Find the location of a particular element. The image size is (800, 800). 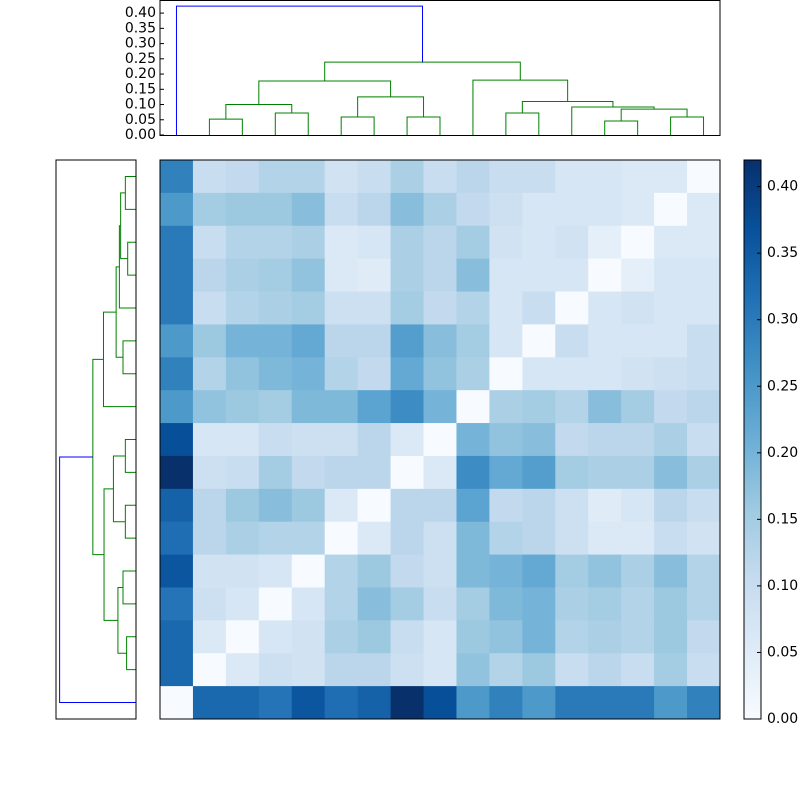

colorbar-tick-label: 0.15 is located at coordinates (782, 519).